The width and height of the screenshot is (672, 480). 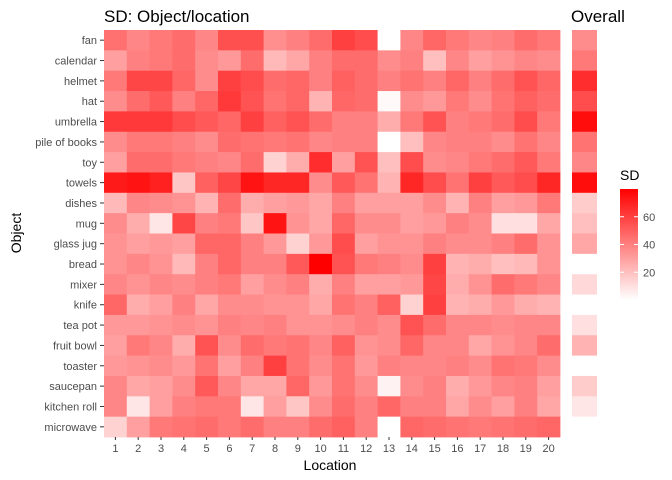 I want to click on x-tick-label: 17, so click(x=480, y=449).